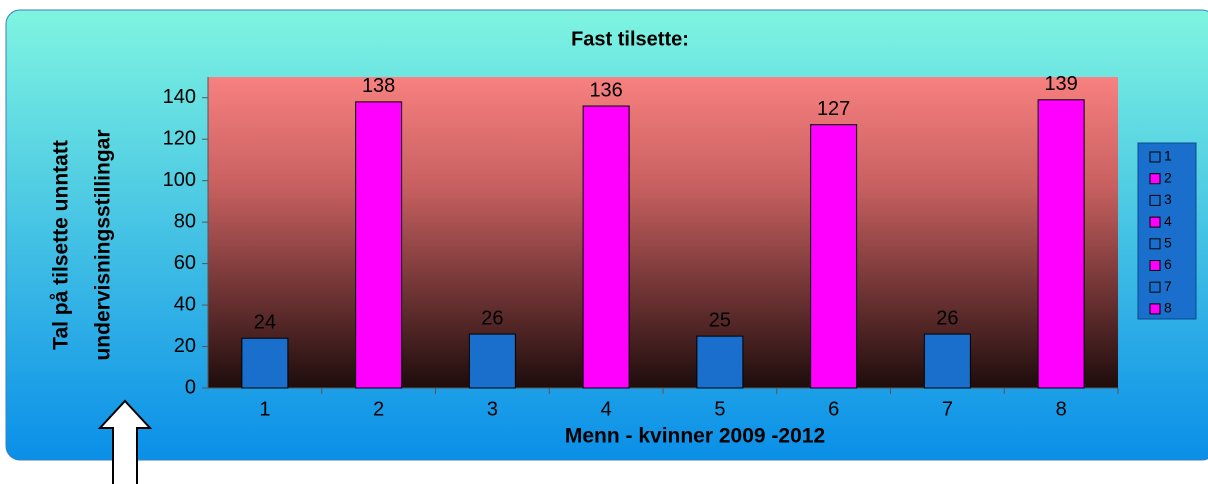  Describe the element at coordinates (1168, 177) in the screenshot. I see `legend-label: 2` at that location.